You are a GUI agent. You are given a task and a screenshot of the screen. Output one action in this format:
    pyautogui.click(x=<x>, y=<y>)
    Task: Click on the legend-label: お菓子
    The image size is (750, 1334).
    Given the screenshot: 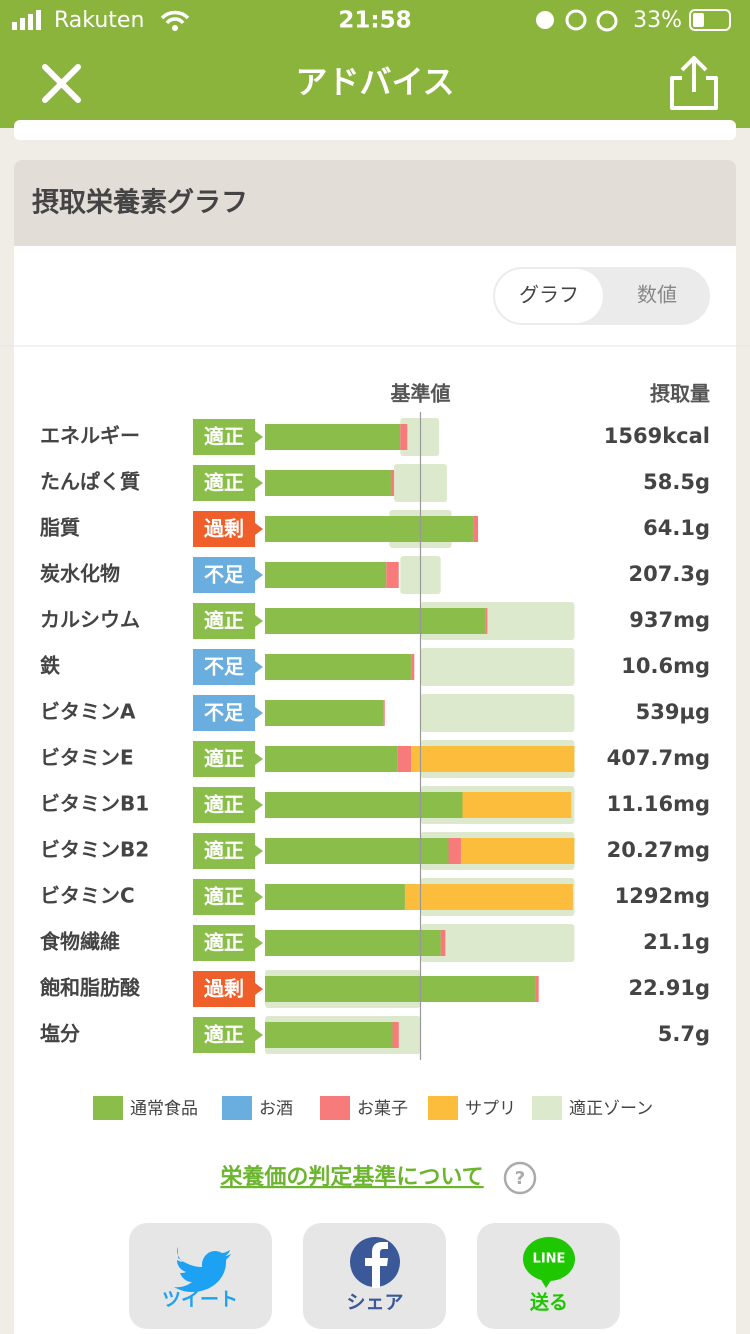 What is the action you would take?
    pyautogui.click(x=382, y=1109)
    